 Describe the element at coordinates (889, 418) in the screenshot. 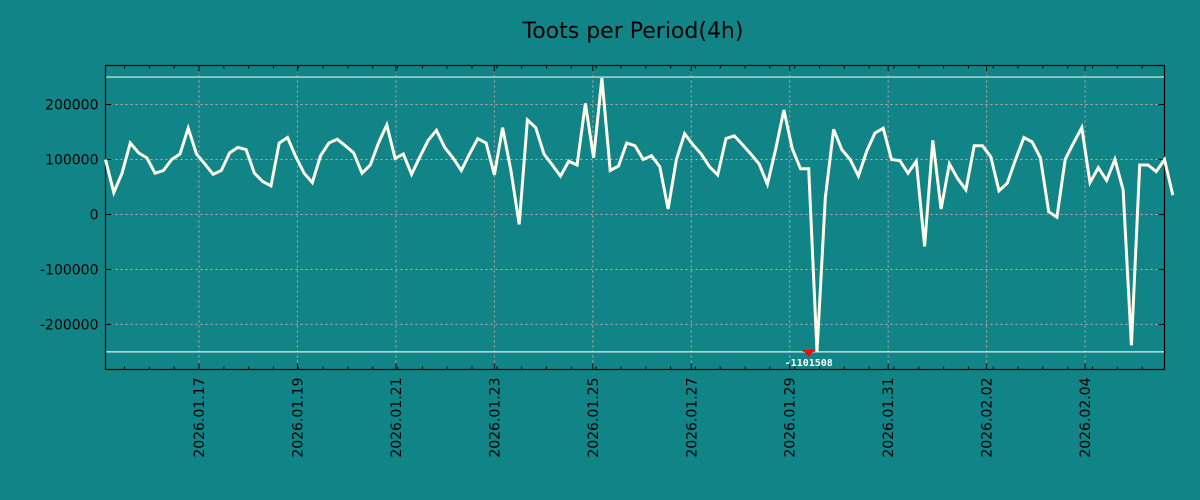

I see `x-tick-label: 2026.01.31` at that location.